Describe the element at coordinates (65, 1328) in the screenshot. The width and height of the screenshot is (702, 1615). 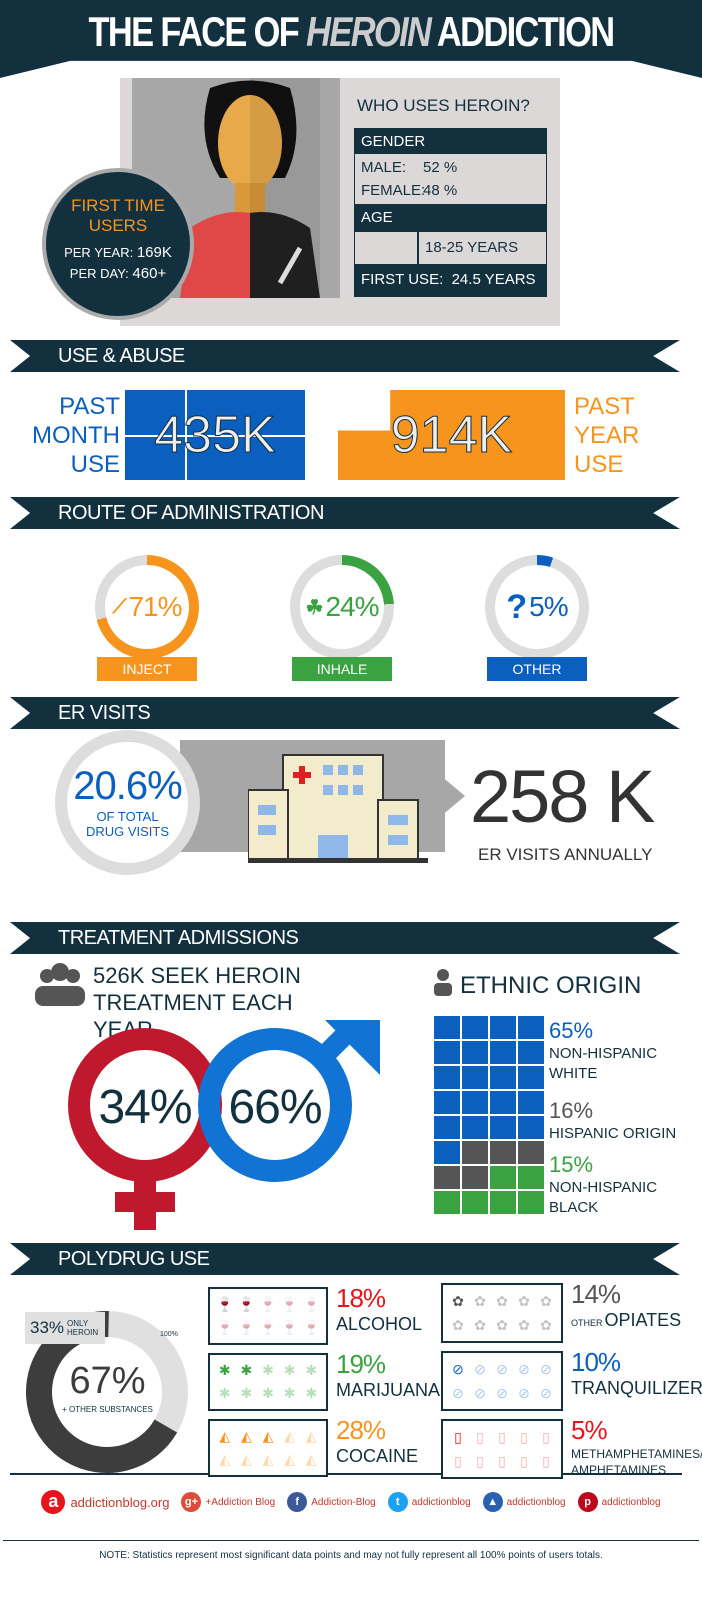
I see `only-heroin-tag: 33% ONLY HEROIN` at that location.